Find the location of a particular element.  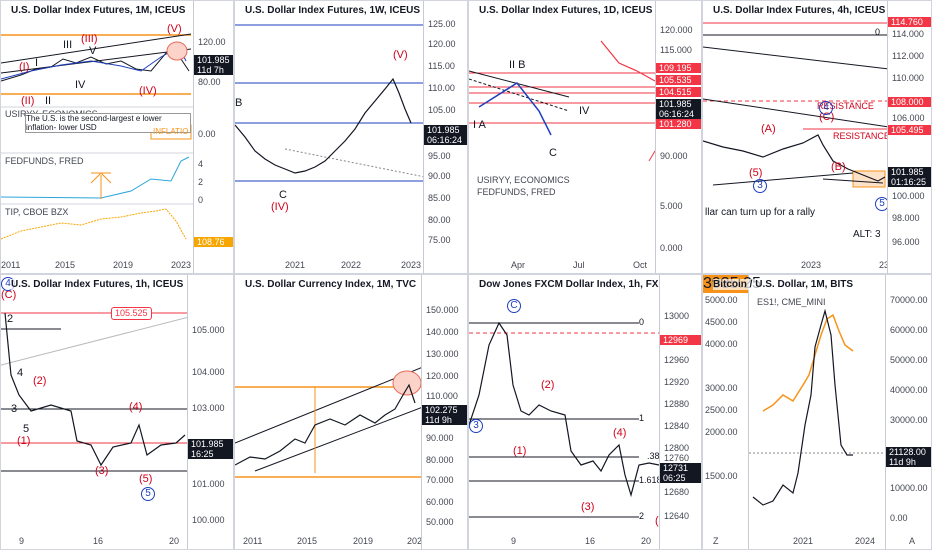

wave-circle: C is located at coordinates (514, 306).